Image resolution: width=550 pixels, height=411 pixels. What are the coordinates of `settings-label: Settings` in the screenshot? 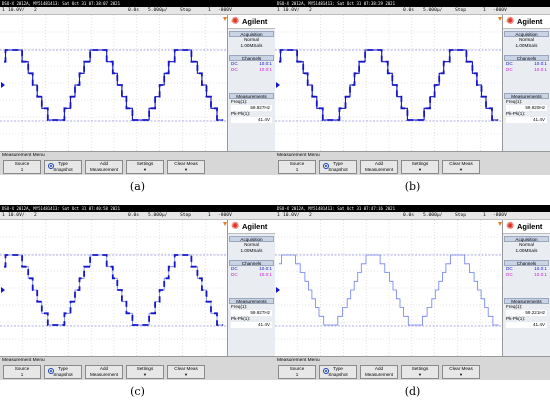 It's located at (420, 368).